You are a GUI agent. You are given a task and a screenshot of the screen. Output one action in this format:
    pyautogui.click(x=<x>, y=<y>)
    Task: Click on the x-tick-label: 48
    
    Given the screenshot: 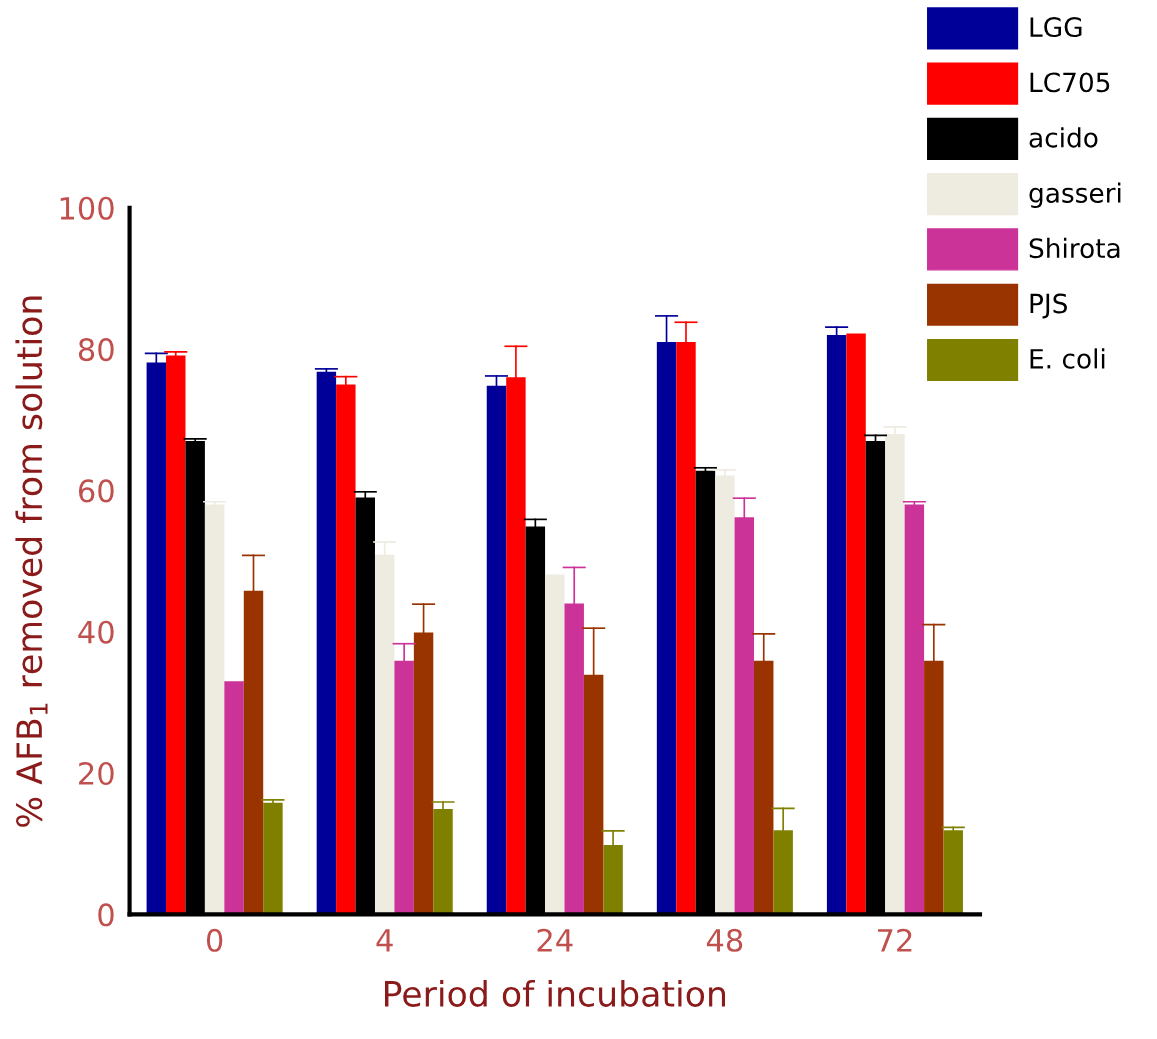 What is the action you would take?
    pyautogui.click(x=724, y=940)
    